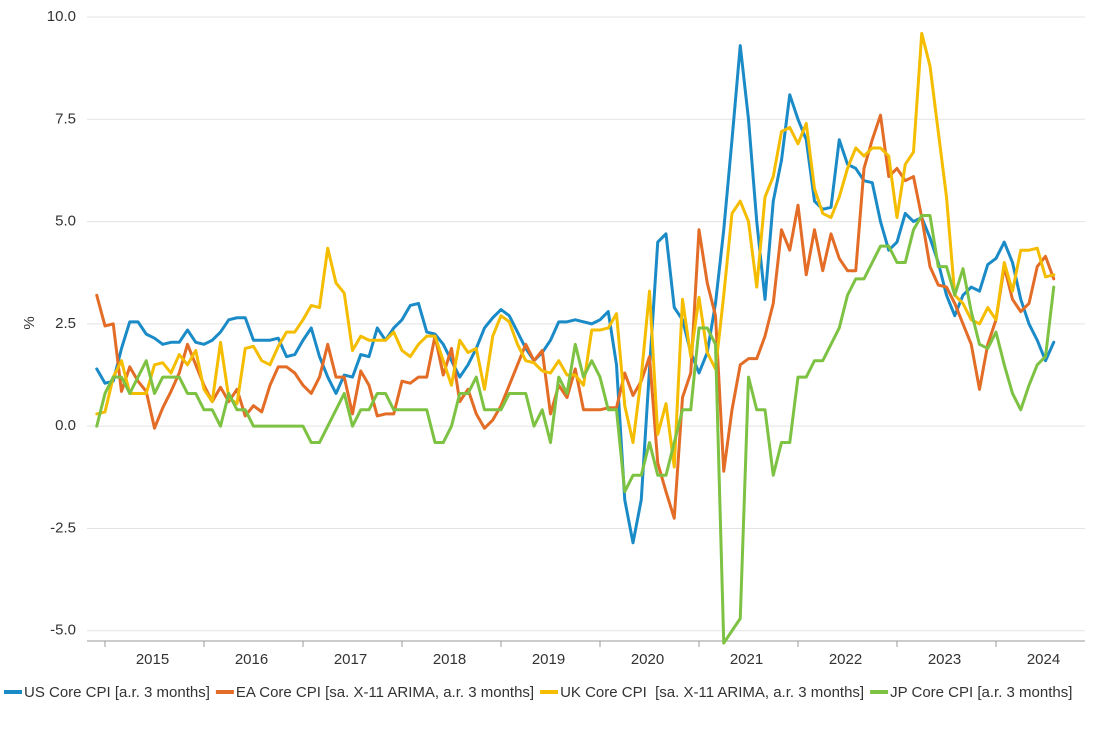 Image resolution: width=1104 pixels, height=733 pixels. Describe the element at coordinates (746, 659) in the screenshot. I see `x-tick-label: 2021` at that location.